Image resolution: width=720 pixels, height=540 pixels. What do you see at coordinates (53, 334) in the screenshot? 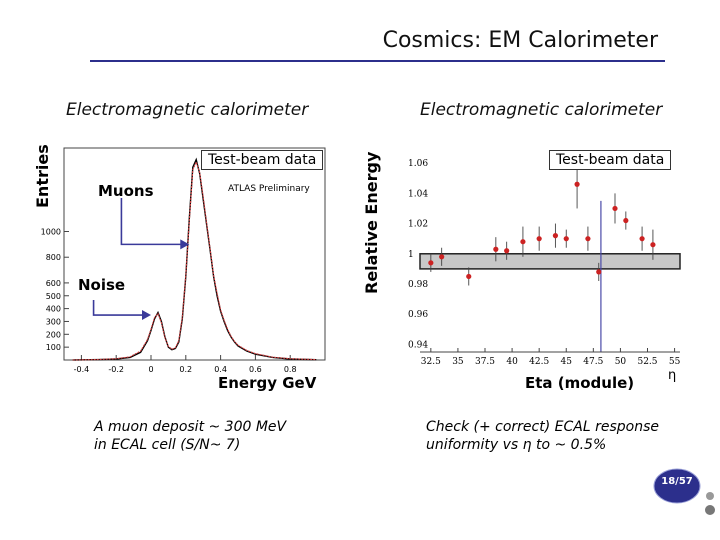
I see `left-y-tick-label: 200` at bounding box center [53, 334].